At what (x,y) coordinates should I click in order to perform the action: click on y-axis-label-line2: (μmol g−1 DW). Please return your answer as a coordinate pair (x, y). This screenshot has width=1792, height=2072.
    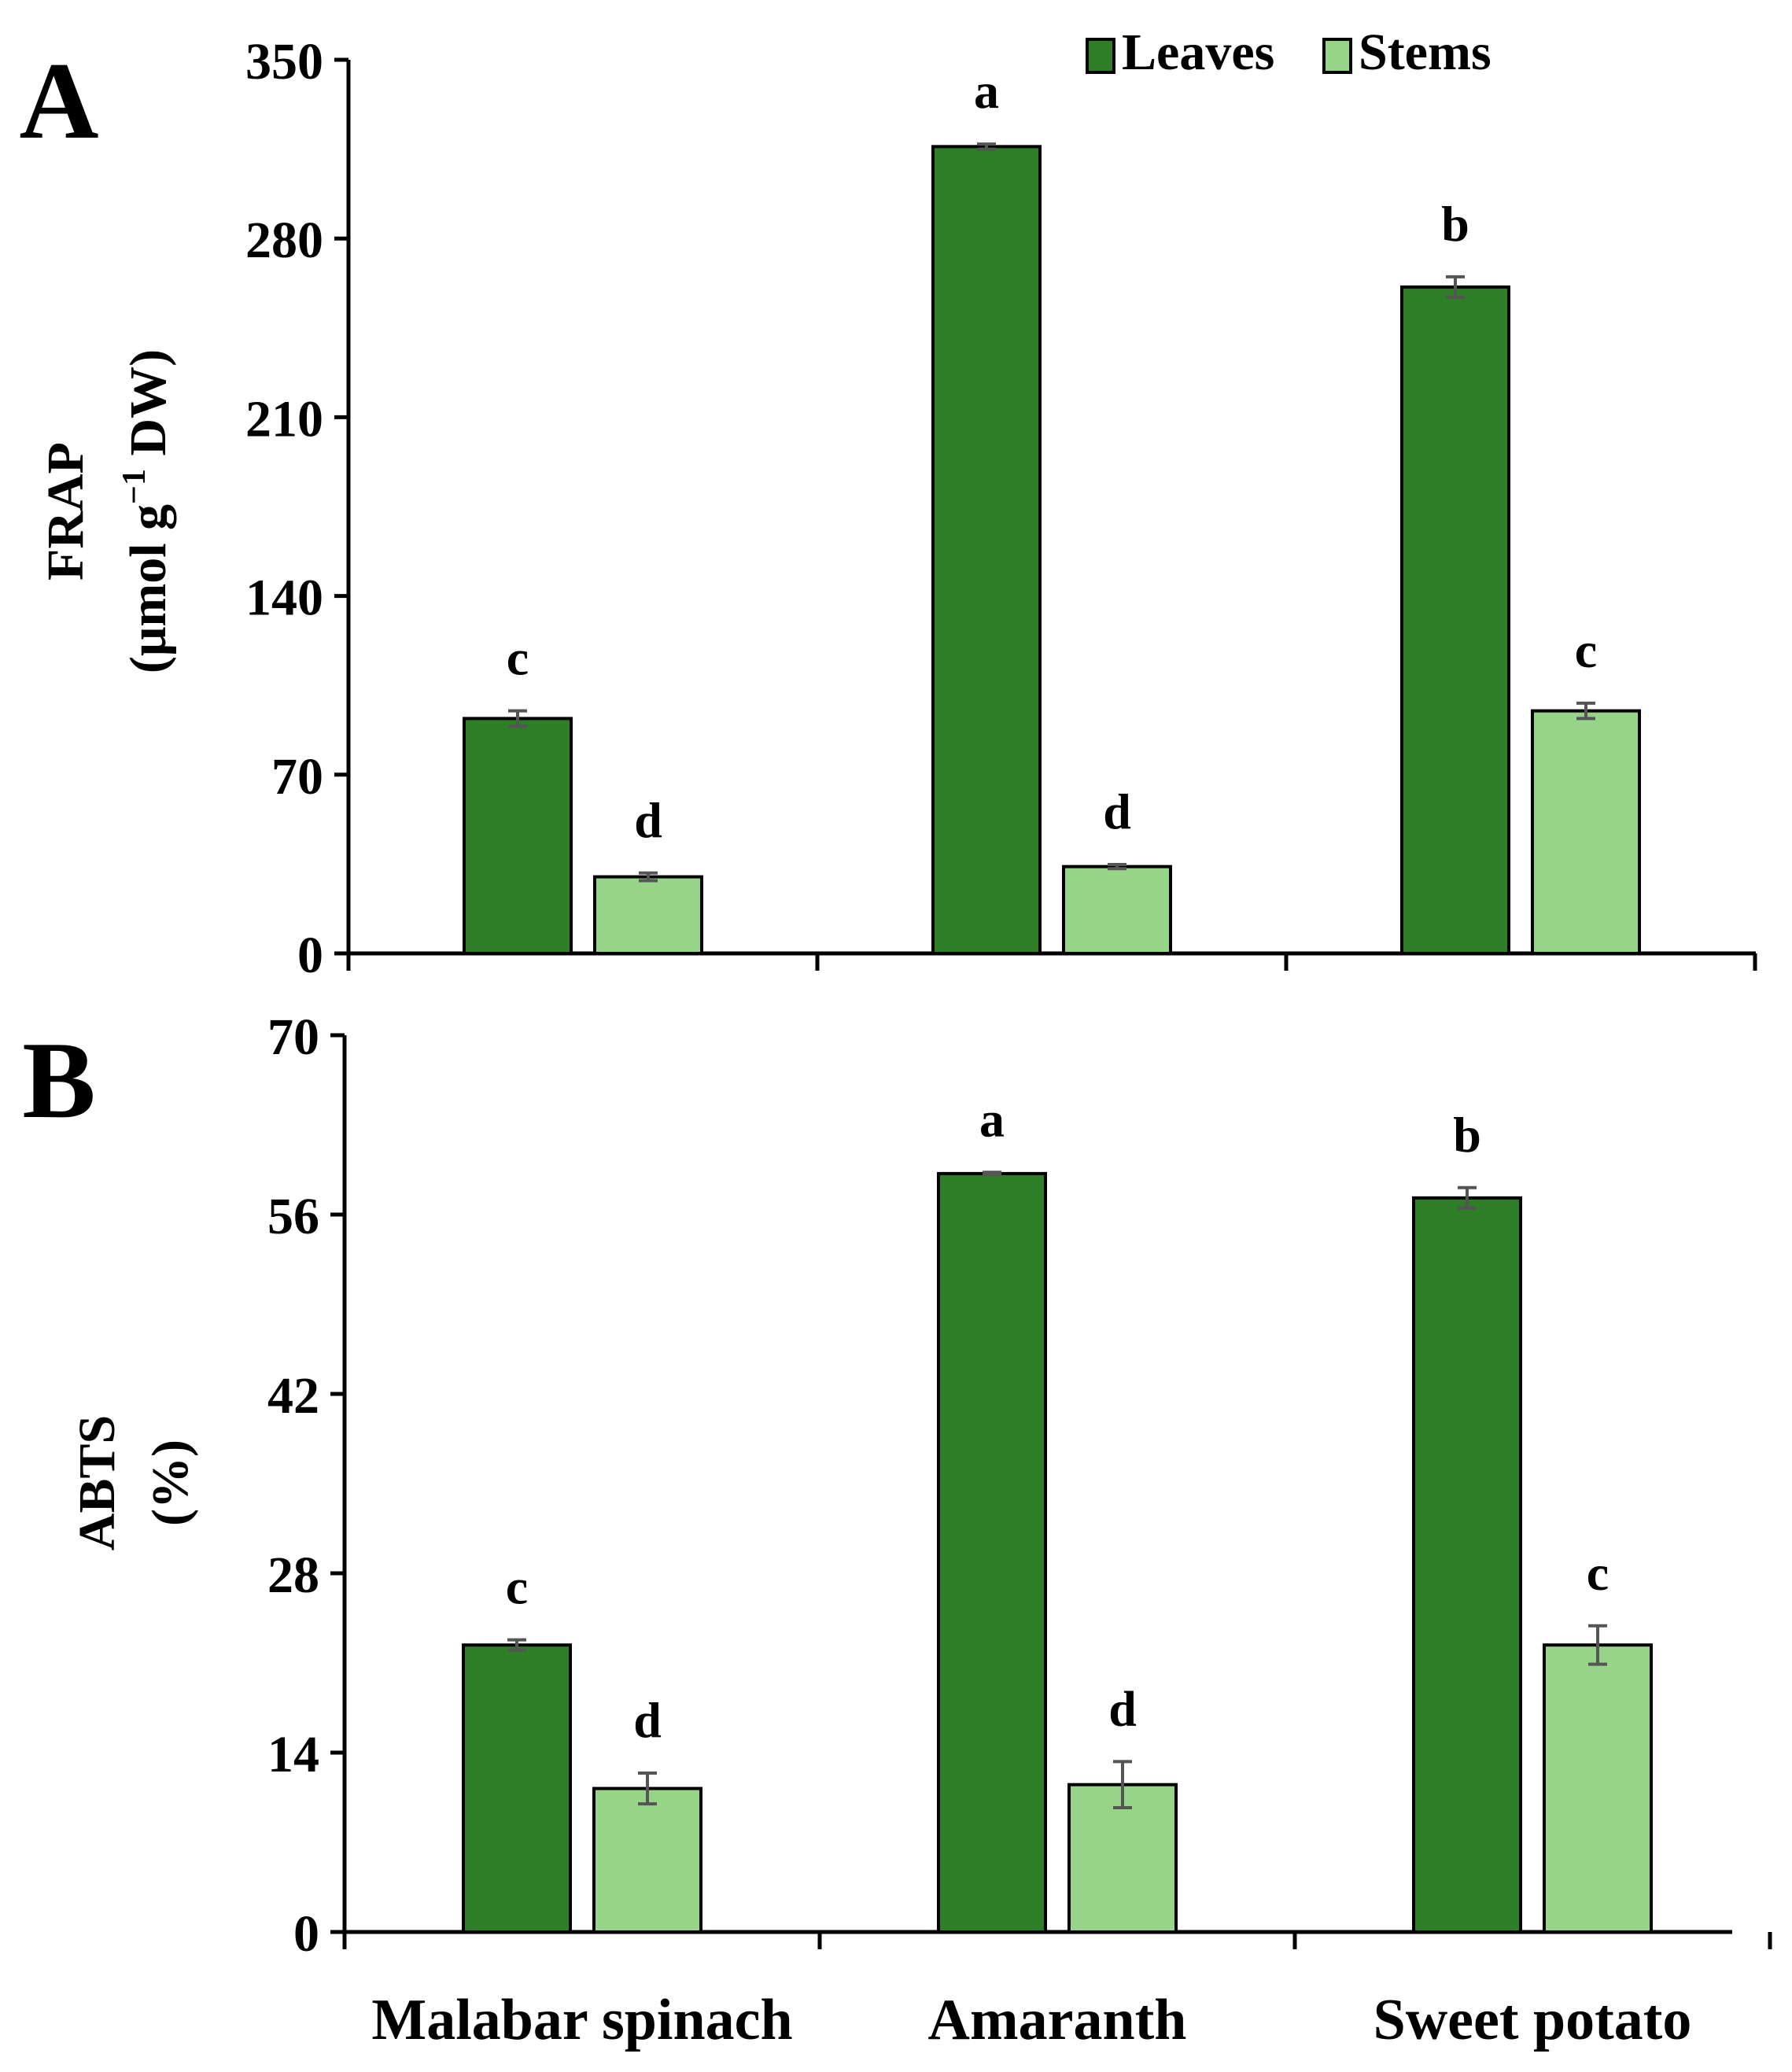
    Looking at the image, I should click on (147, 511).